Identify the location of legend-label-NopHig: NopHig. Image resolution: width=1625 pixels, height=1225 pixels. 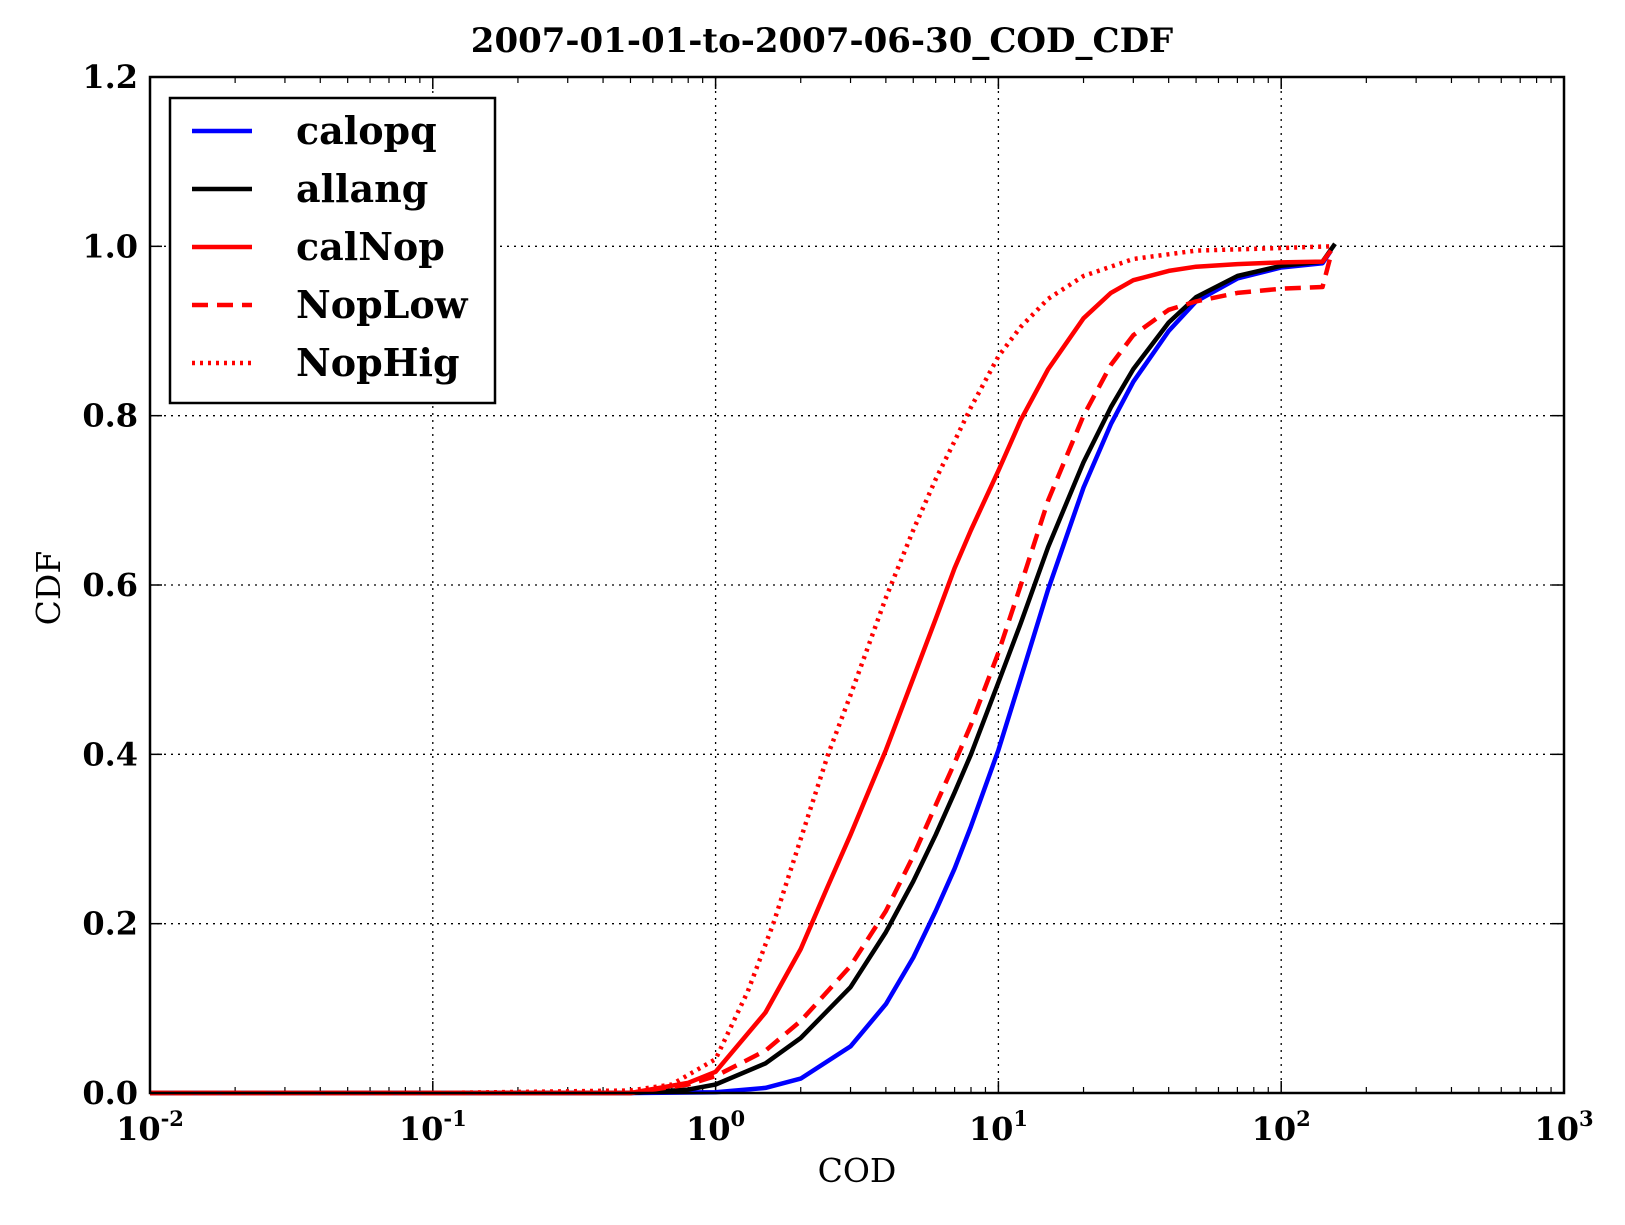
(378, 362).